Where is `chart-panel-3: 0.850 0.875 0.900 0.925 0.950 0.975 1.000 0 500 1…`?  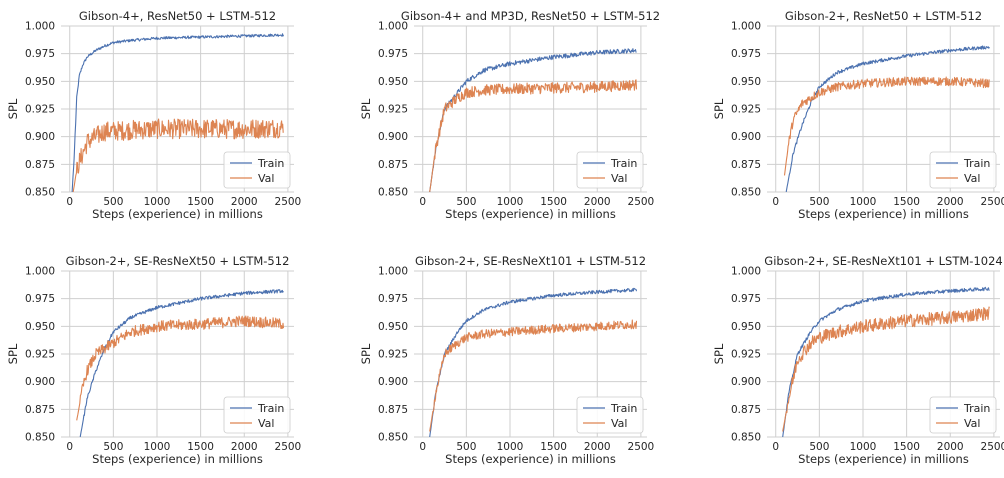
chart-panel-3: 0.850 0.875 0.900 0.925 0.950 0.975 1.000 0 500 1… is located at coordinates (858, 115).